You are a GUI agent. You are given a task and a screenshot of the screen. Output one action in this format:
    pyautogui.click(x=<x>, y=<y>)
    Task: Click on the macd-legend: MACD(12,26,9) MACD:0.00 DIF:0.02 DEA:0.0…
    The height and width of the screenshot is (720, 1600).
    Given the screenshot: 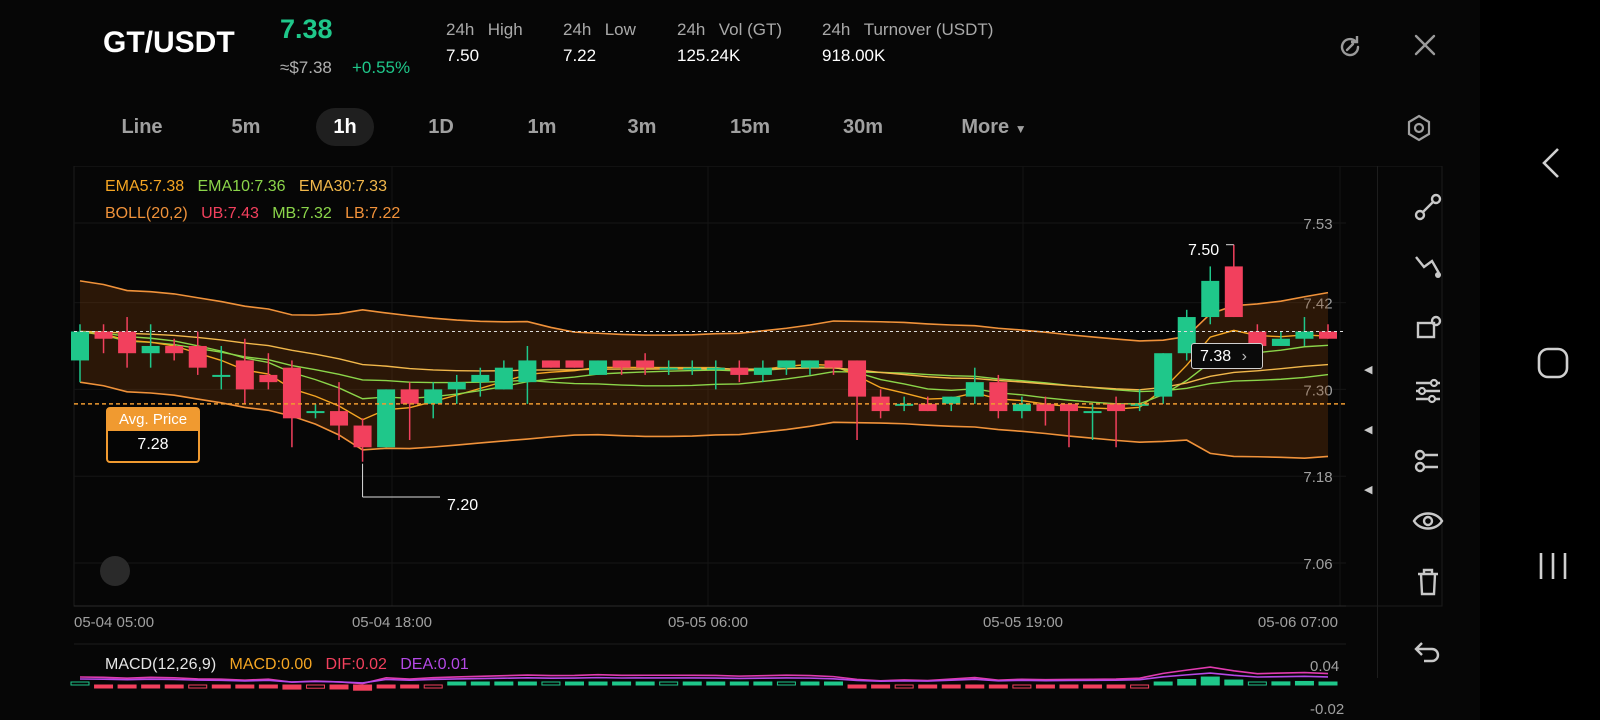 What is the action you would take?
    pyautogui.click(x=287, y=665)
    